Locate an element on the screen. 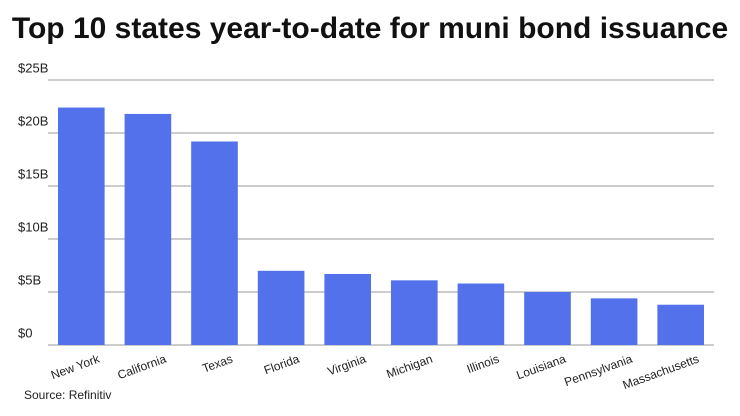 The width and height of the screenshot is (740, 416). source: Source: Refinitiv is located at coordinates (67, 395).